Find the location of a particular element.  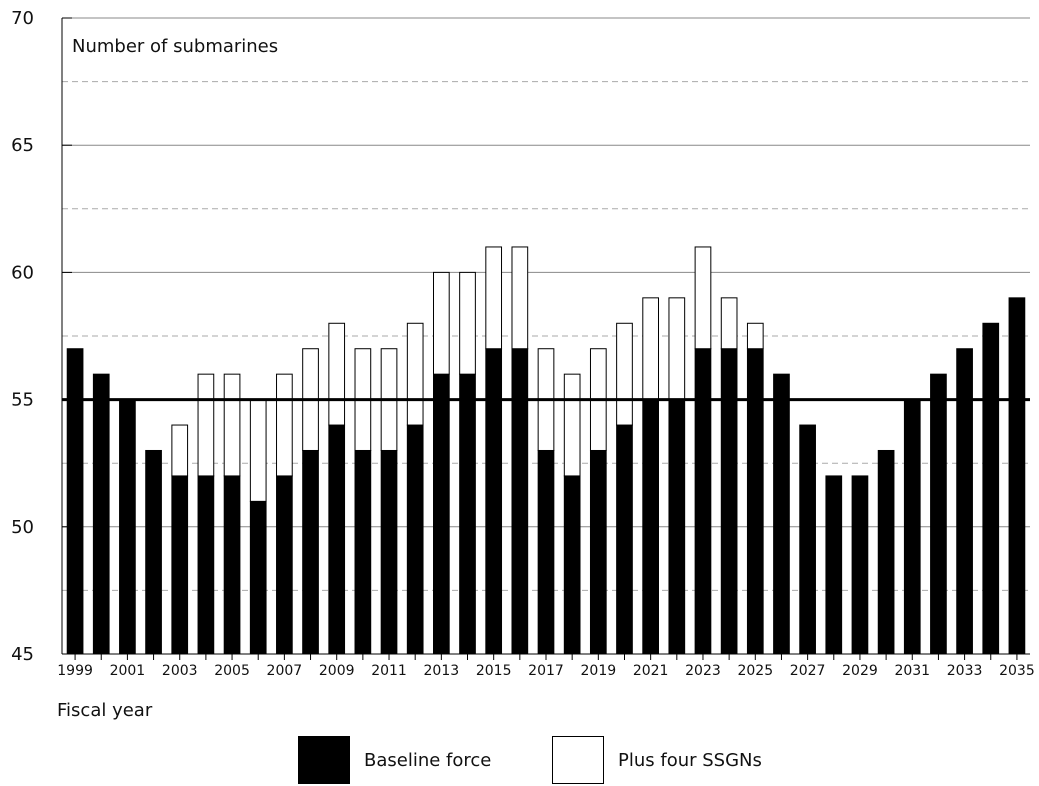

legend-label-baseline: Baseline force is located at coordinates (428, 760).